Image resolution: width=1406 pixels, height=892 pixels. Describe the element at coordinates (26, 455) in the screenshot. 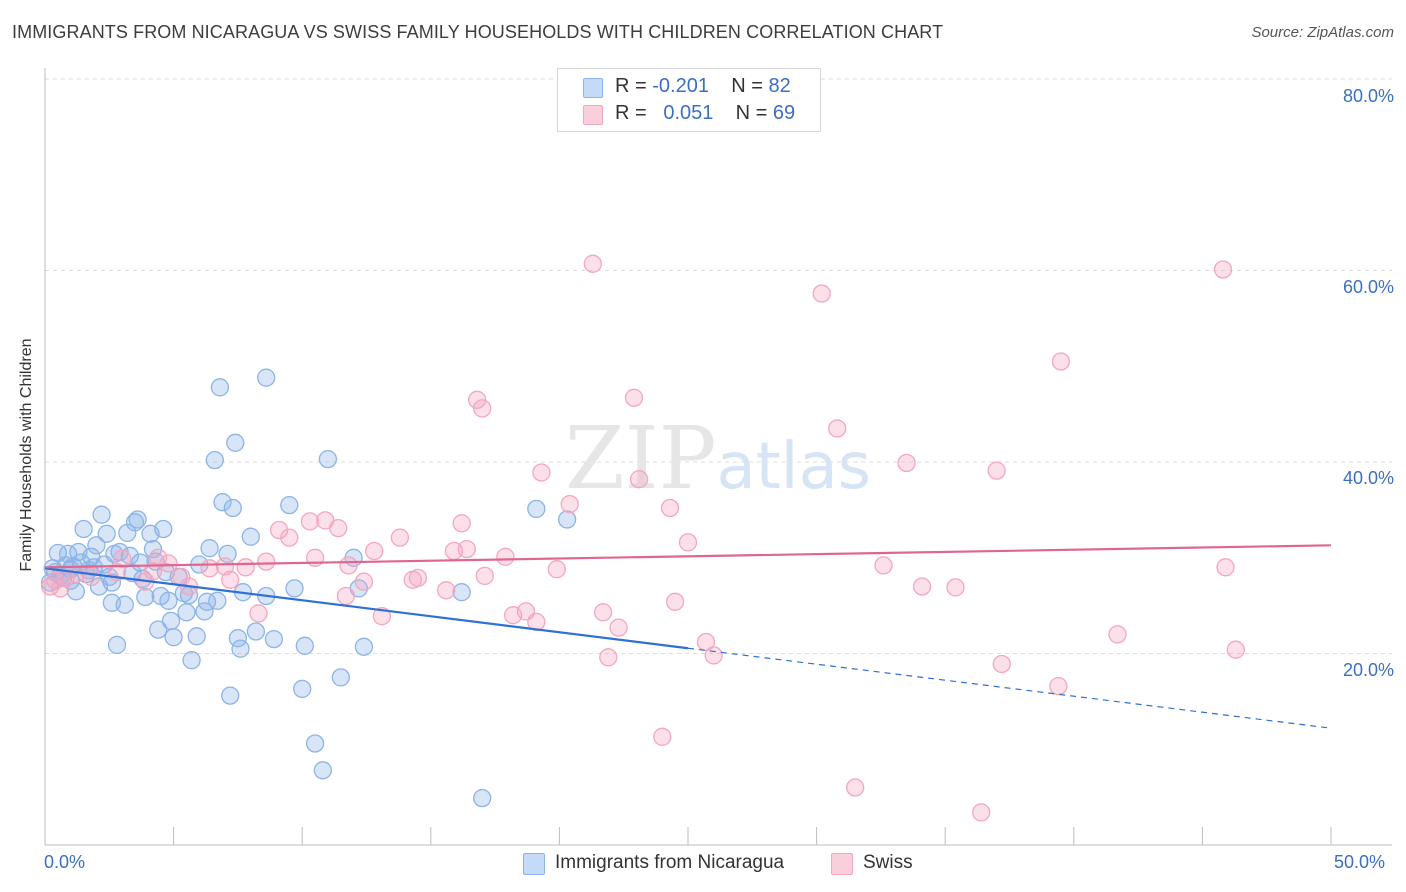

I see `y-axis-label: Family Households with Children` at that location.